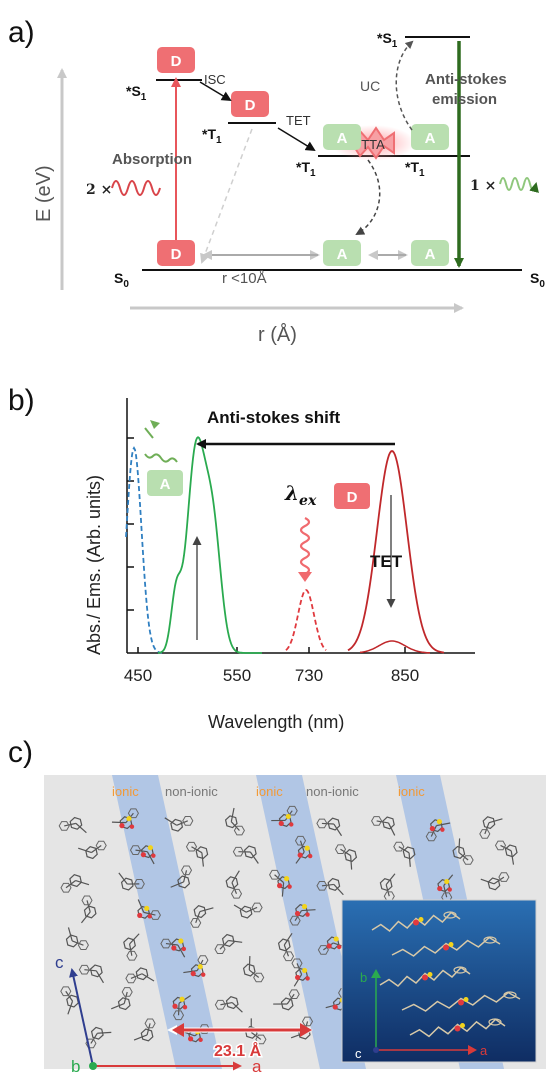 The image size is (551, 1074). I want to click on chart-series-red-dashed, so click(306, 619).